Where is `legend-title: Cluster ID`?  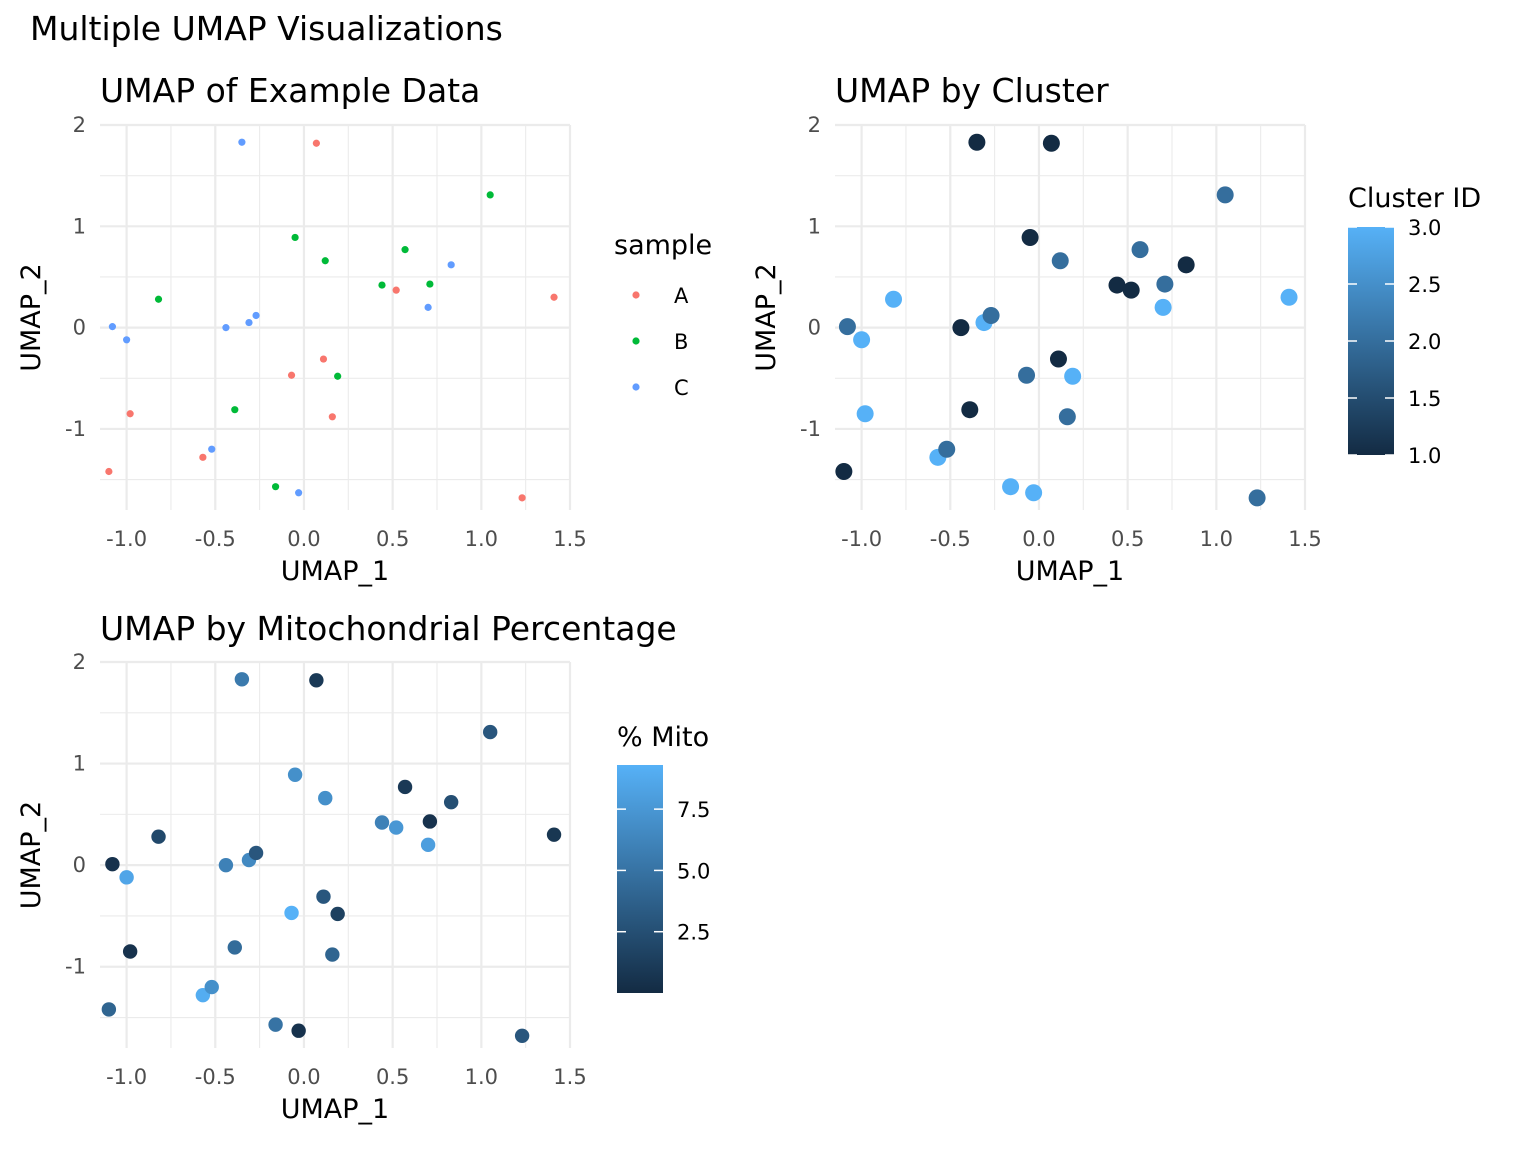
legend-title: Cluster ID is located at coordinates (1414, 198).